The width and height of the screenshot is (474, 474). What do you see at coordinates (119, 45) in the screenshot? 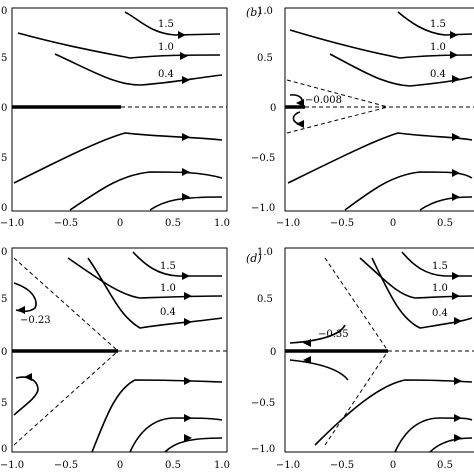
I see `panel-a-curve-1.0` at bounding box center [119, 45].